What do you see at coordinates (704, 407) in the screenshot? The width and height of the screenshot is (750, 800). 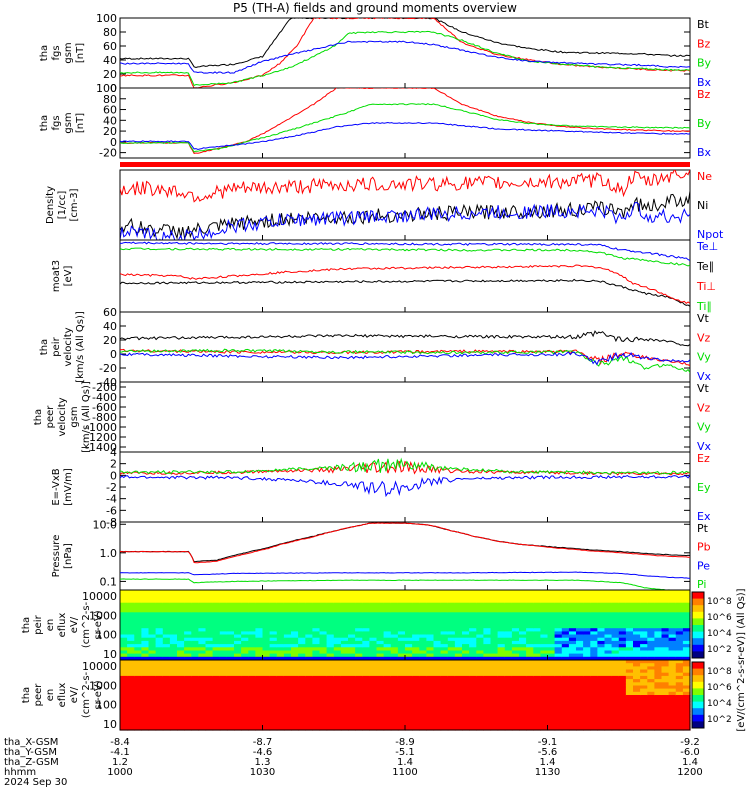 I see `legend-vz: Vz` at bounding box center [704, 407].